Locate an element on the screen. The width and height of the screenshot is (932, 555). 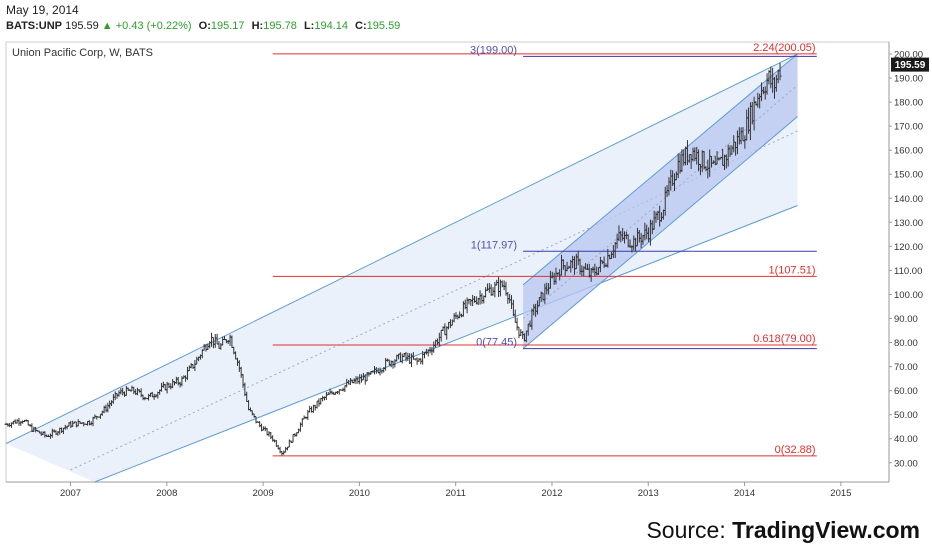
fib-blue-level-label: 3(199.00) is located at coordinates (493, 50).